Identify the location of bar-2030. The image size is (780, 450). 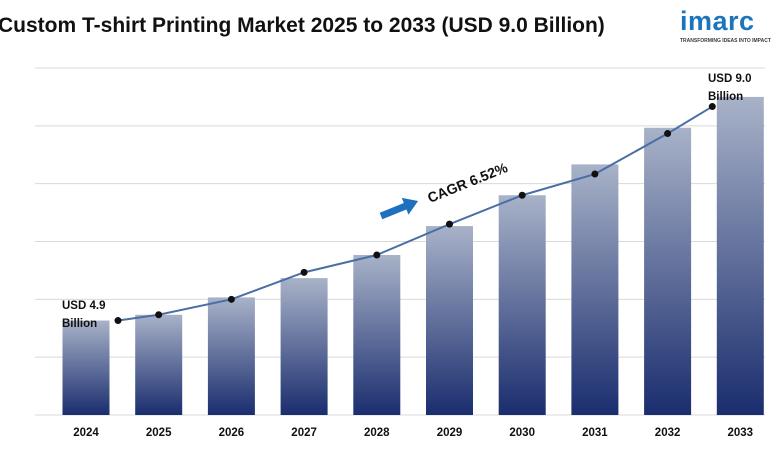
(522, 305).